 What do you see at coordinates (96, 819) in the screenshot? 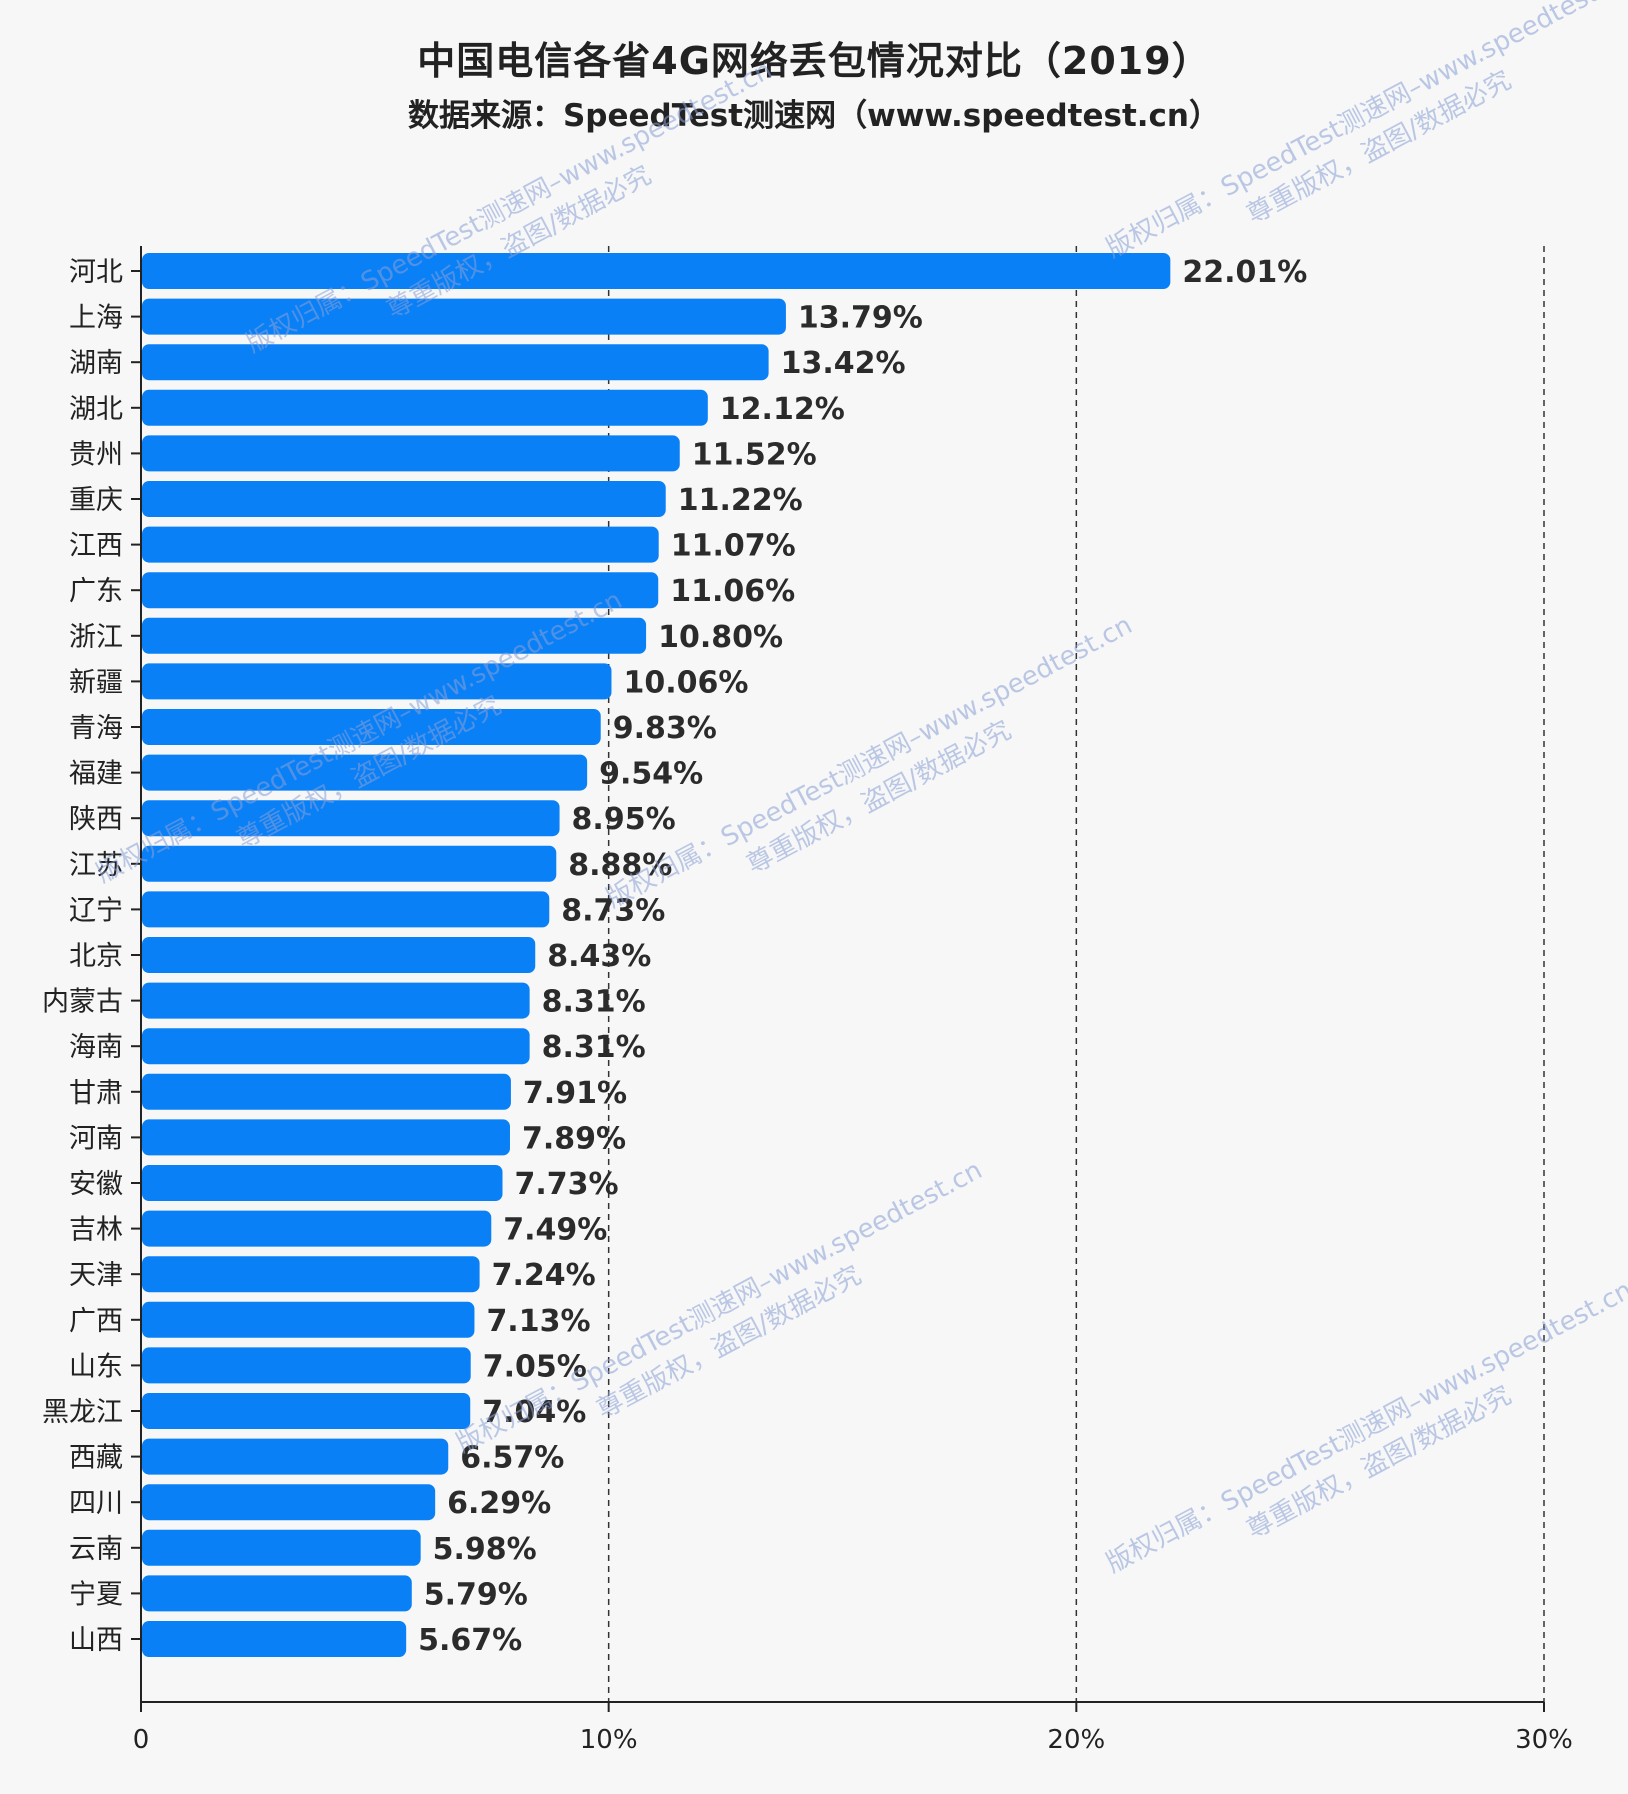
I see `category-label: 陕西` at bounding box center [96, 819].